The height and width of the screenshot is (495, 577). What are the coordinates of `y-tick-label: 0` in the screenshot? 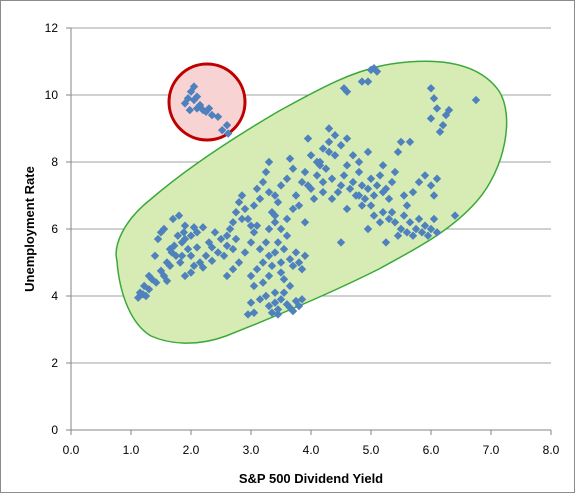 It's located at (54, 430).